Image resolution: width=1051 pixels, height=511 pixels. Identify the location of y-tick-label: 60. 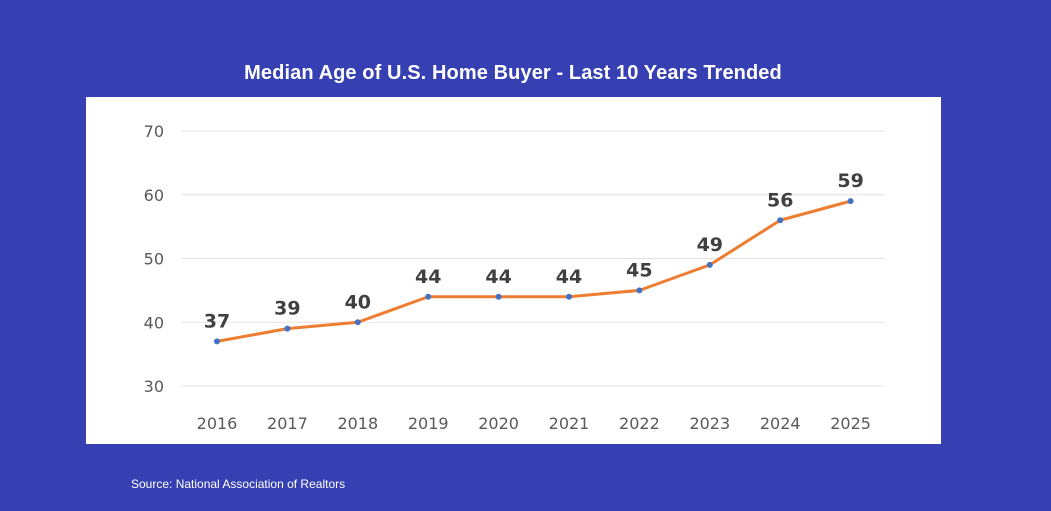
(154, 195).